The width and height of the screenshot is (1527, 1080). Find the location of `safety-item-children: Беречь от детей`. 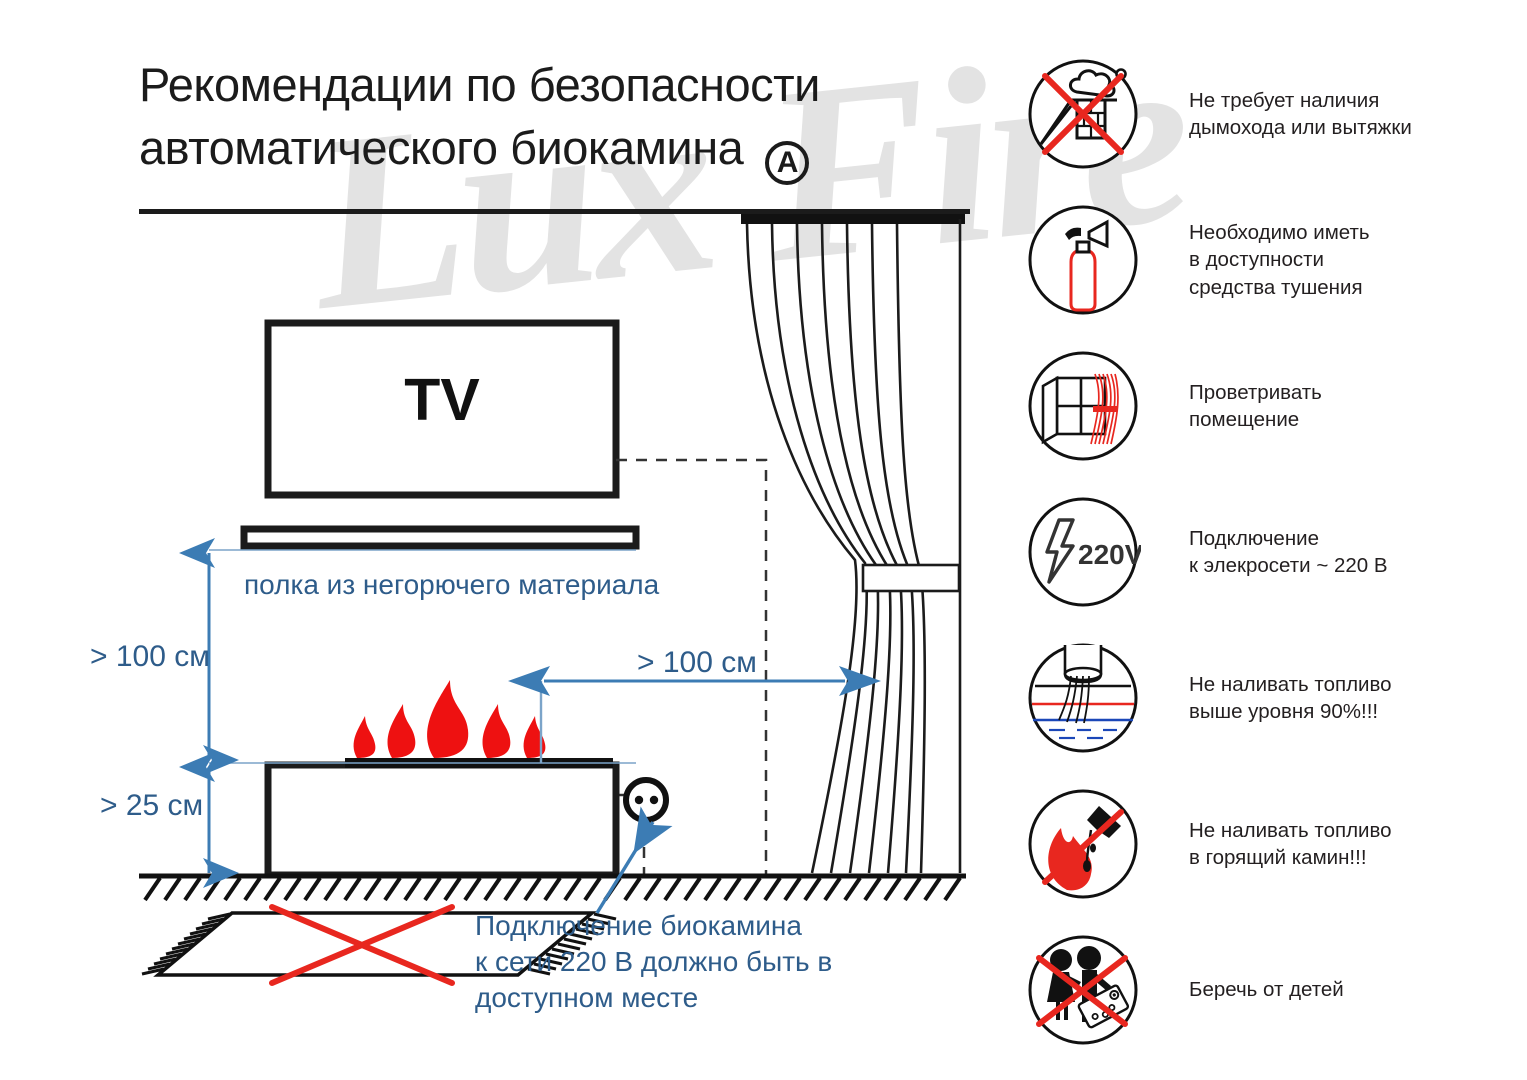

safety-item-children: Беречь от детей is located at coordinates (1260, 990).